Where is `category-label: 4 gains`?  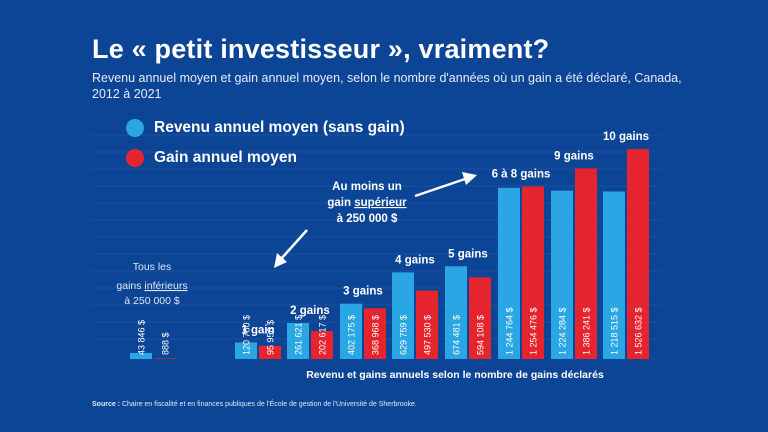 category-label: 4 gains is located at coordinates (415, 260).